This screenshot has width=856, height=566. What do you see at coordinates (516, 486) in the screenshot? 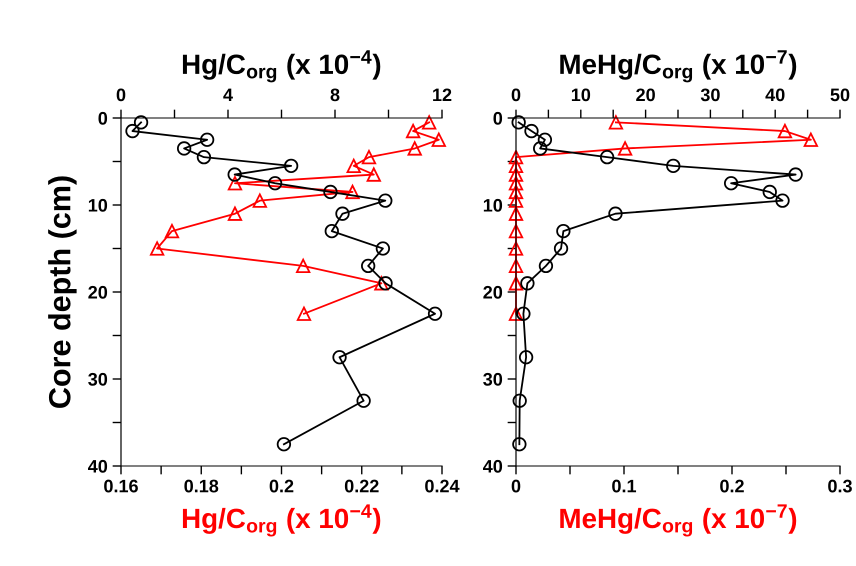
I see `x-tick-label: 0` at bounding box center [516, 486].